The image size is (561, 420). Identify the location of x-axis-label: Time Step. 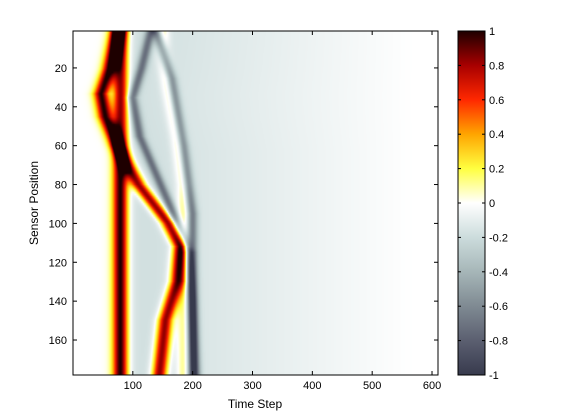
(255, 404).